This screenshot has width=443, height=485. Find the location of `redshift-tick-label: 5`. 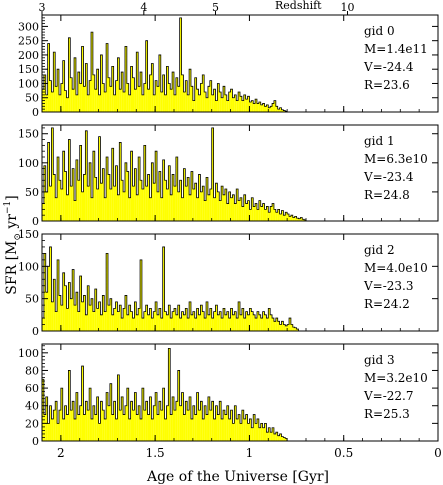

redshift-tick-label: 5 is located at coordinates (215, 7).